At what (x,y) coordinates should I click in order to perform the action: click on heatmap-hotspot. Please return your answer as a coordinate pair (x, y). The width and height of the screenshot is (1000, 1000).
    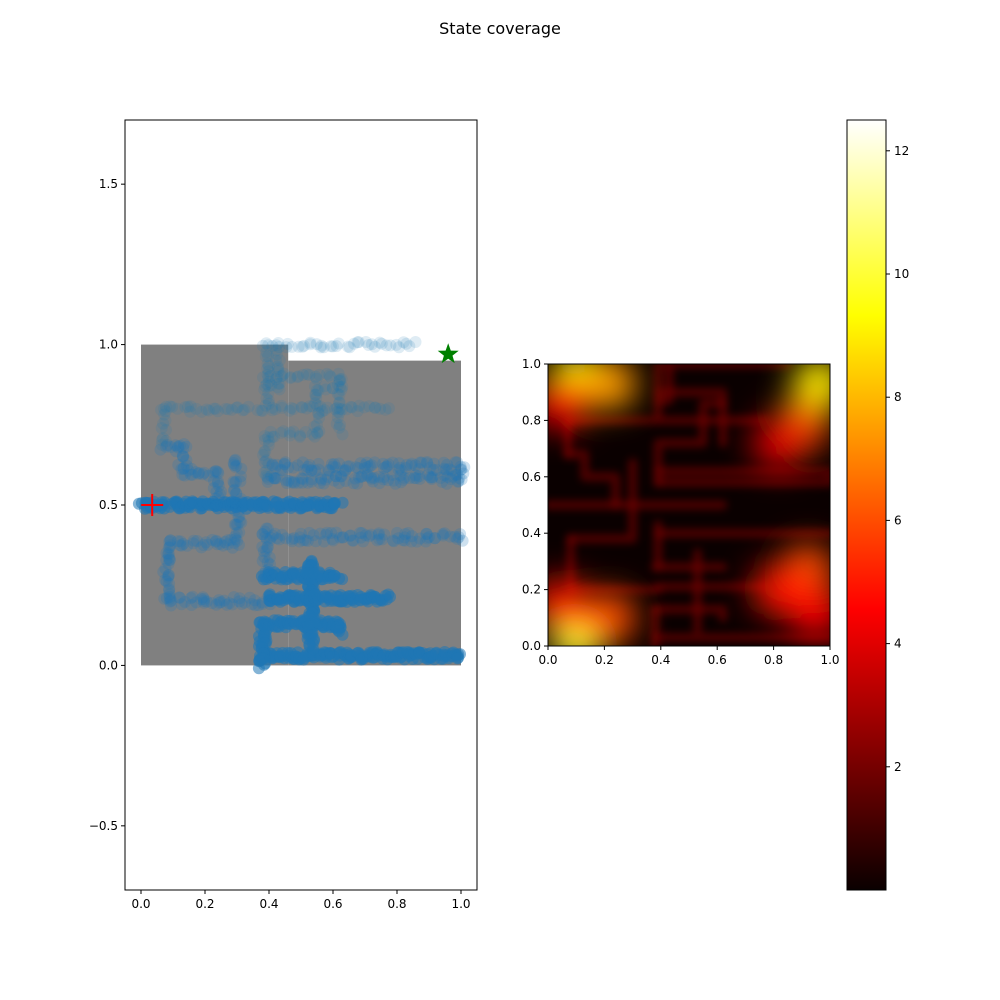
    Looking at the image, I should click on (811, 387).